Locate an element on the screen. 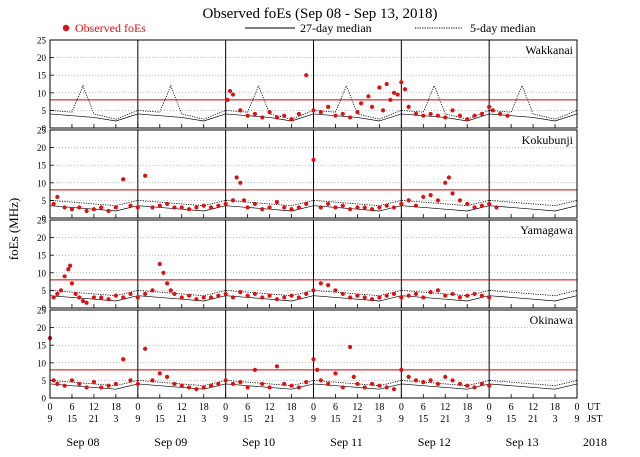 This screenshot has height=457, width=640. date-label: Sep 12 is located at coordinates (434, 442).